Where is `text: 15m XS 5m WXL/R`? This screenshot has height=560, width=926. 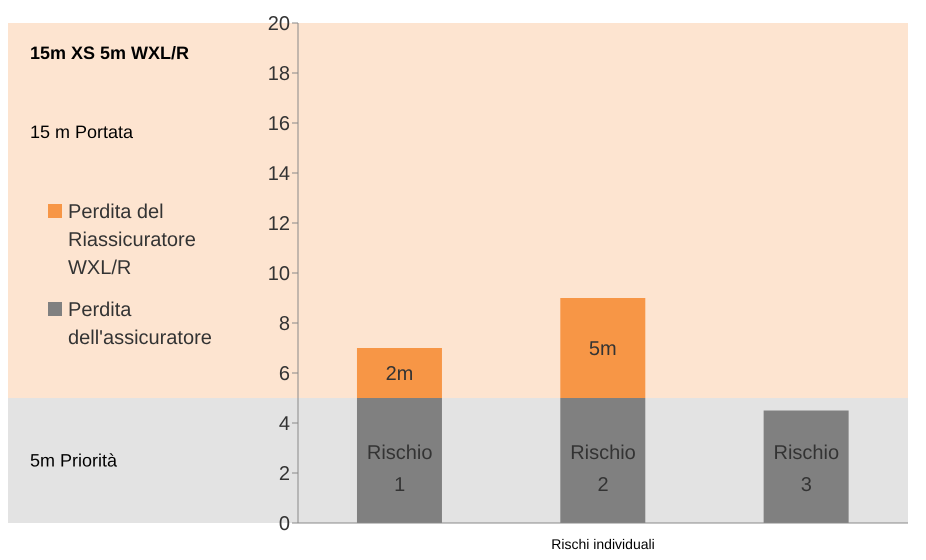
text: 15m XS 5m WXL/R is located at coordinates (110, 53).